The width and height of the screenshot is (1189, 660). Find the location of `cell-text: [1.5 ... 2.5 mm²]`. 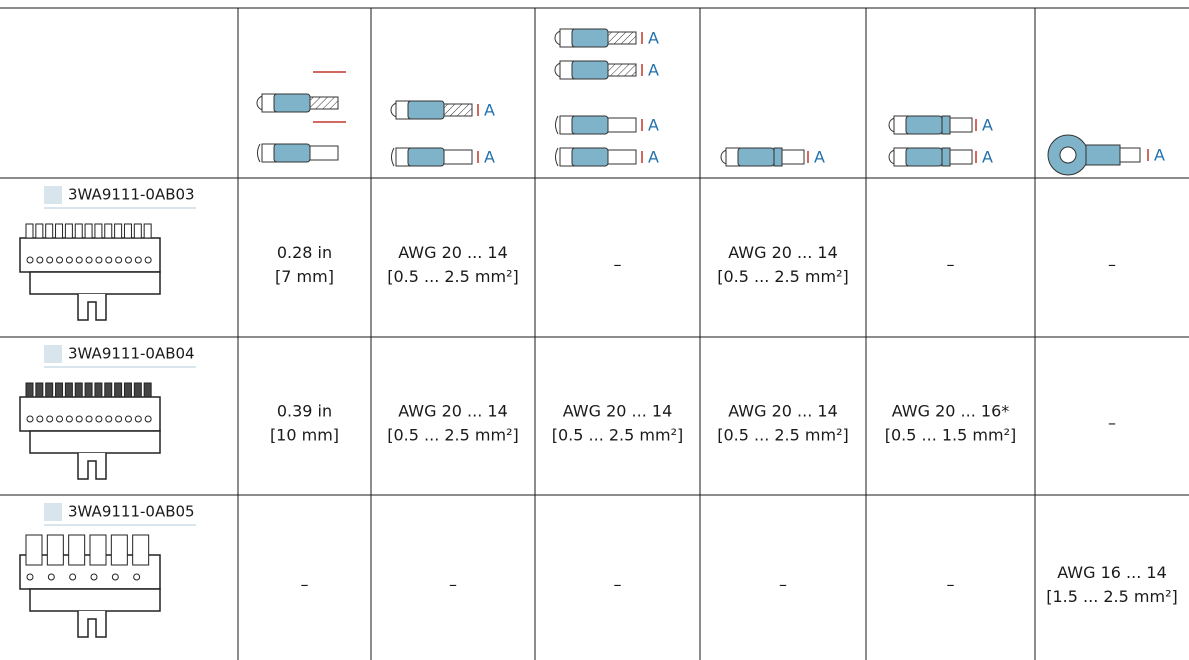

cell-text: [1.5 ... 2.5 mm²] is located at coordinates (1111, 596).